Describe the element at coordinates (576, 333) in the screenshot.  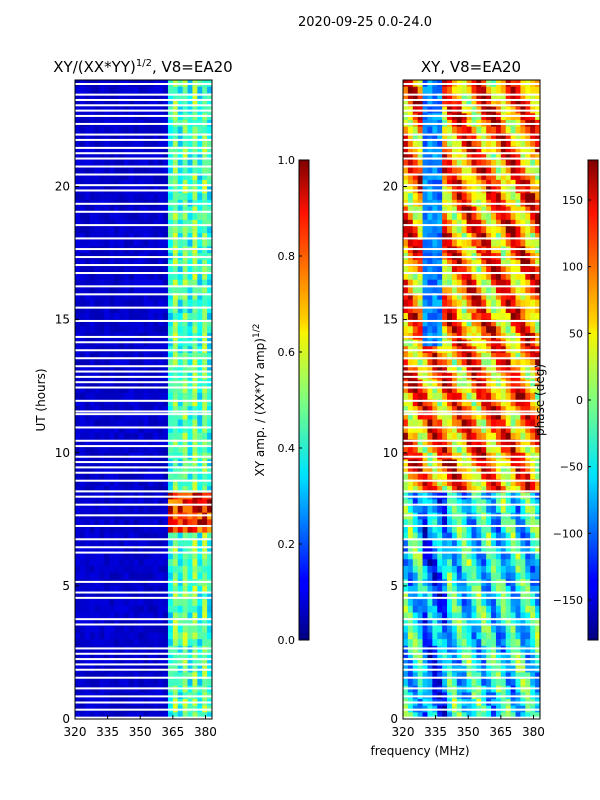
I see `phase-cbar-tick-label: 50` at that location.